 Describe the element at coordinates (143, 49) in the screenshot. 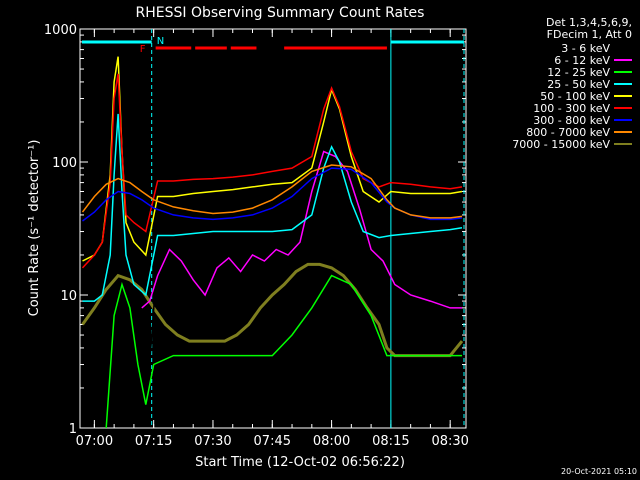

I see `flare-flag-label: F` at that location.